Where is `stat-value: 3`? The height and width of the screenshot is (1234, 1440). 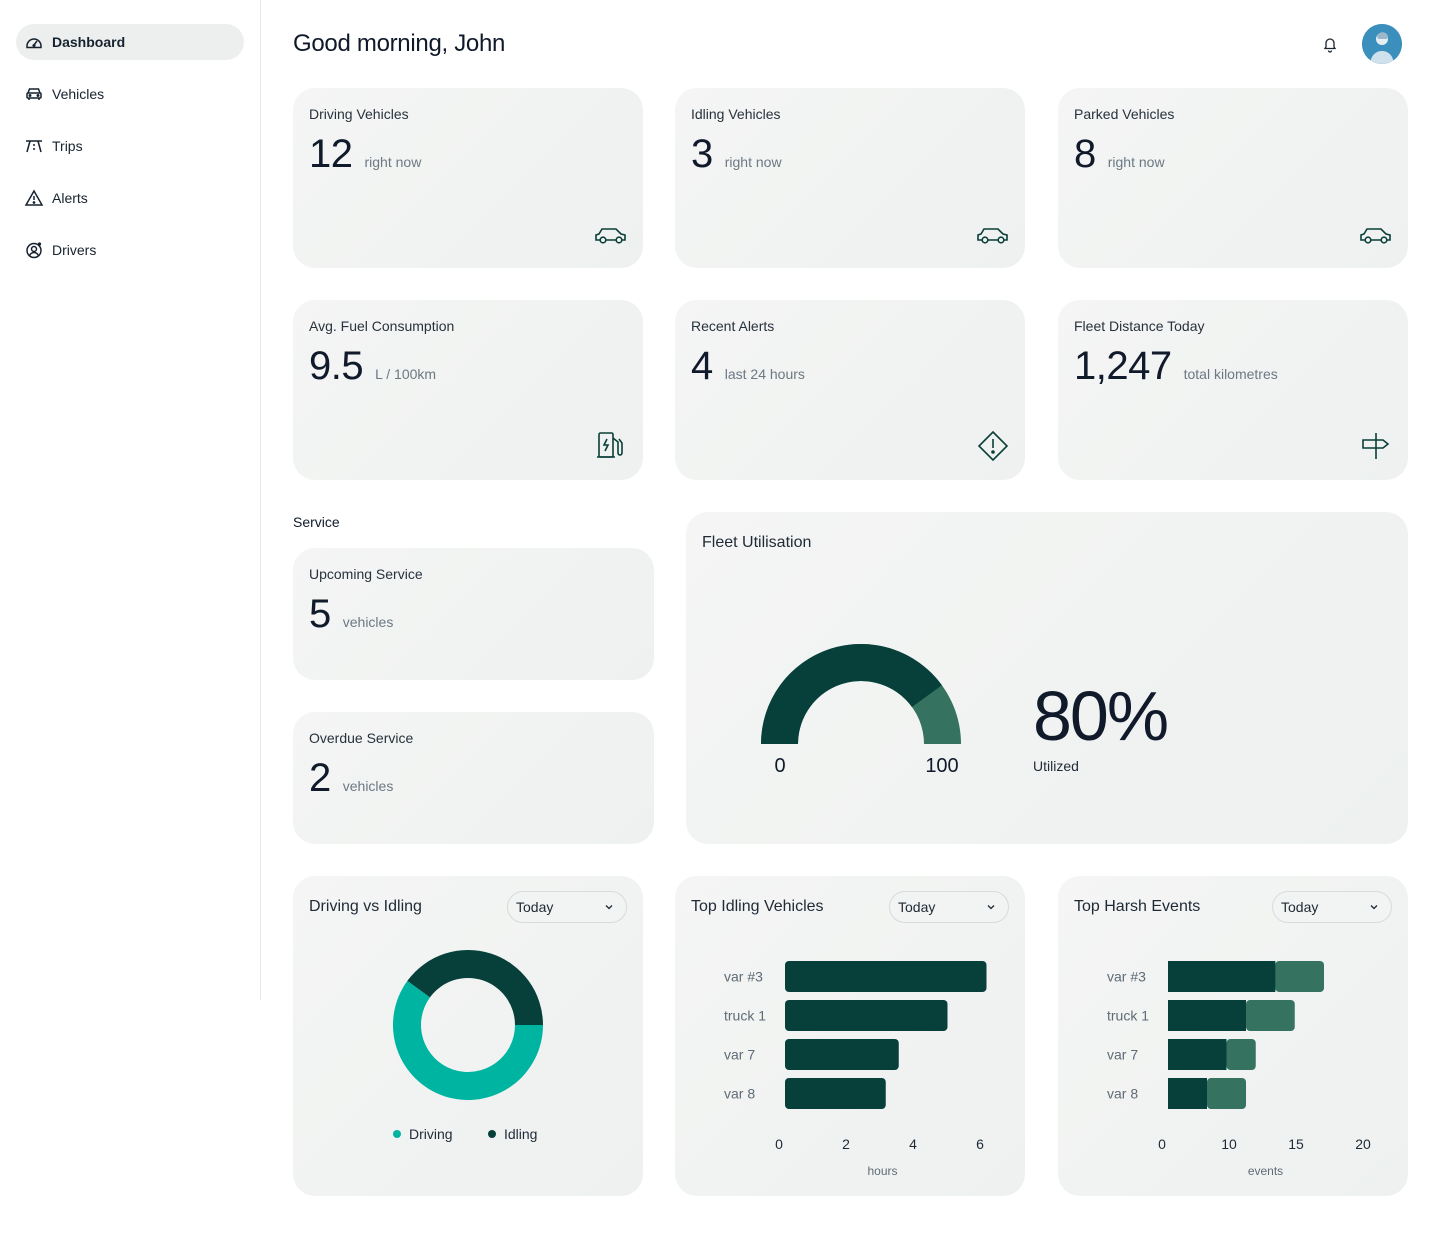 stat-value: 3 is located at coordinates (702, 154).